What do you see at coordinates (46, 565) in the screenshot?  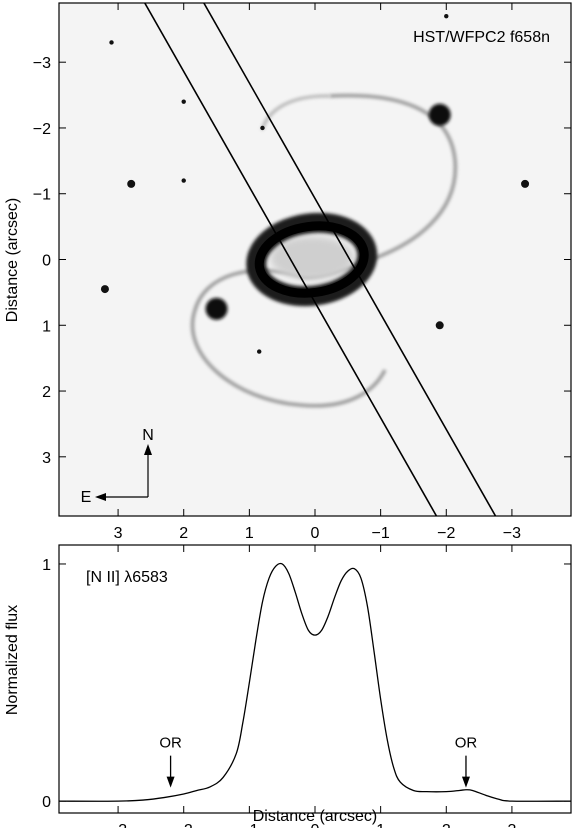 I see `profile-ytick-label: 1` at bounding box center [46, 565].